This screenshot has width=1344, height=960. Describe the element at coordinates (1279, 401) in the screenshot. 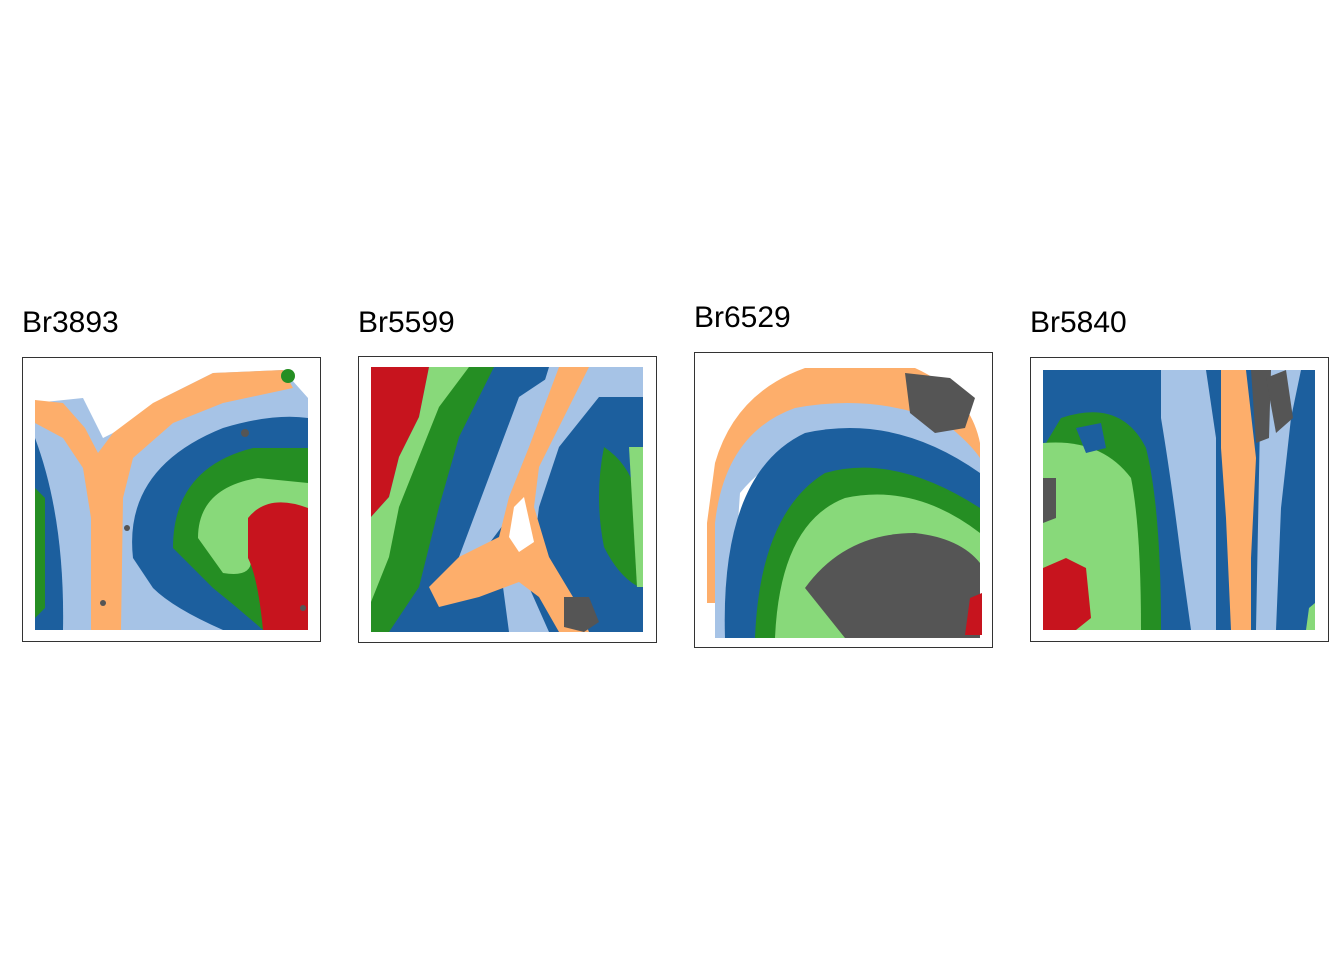

I see `grey-patch-right` at that location.